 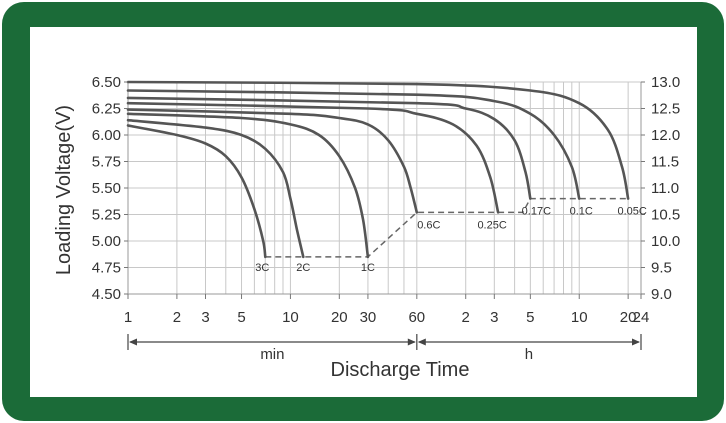 What do you see at coordinates (272, 354) in the screenshot?
I see `unit-label-min: min` at bounding box center [272, 354].